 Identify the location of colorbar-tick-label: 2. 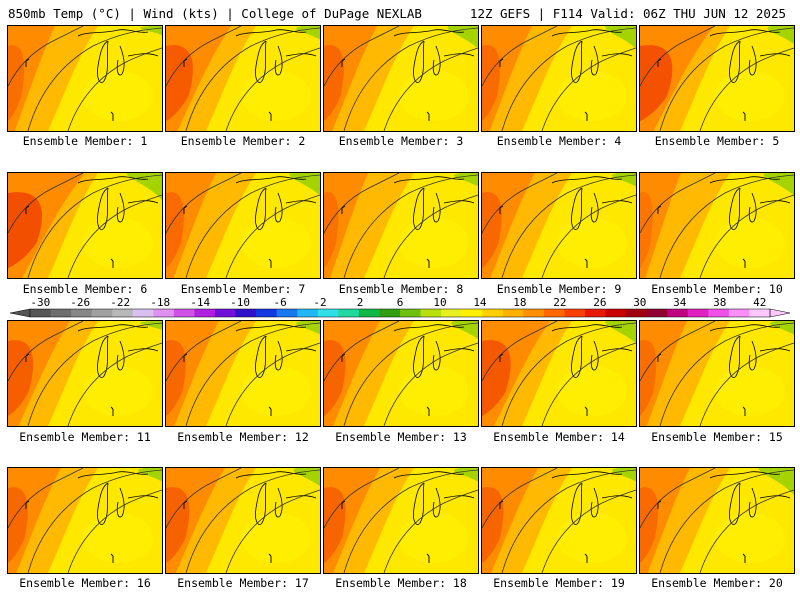
(360, 302).